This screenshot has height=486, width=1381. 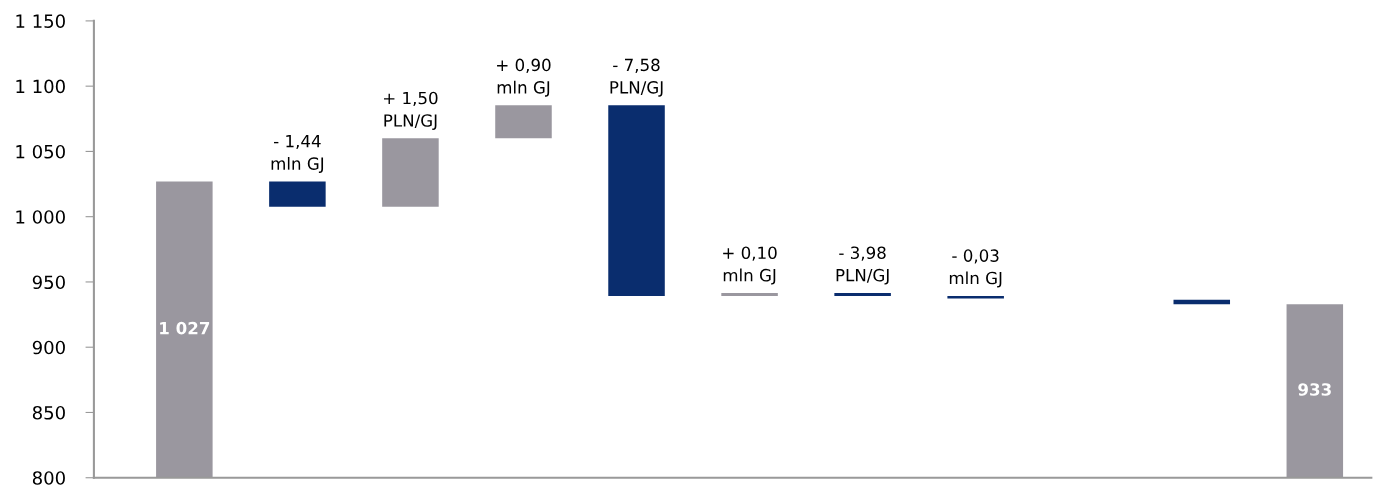 What do you see at coordinates (750, 265) in the screenshot?
I see `annotation: + 0,10 mln GJ` at bounding box center [750, 265].